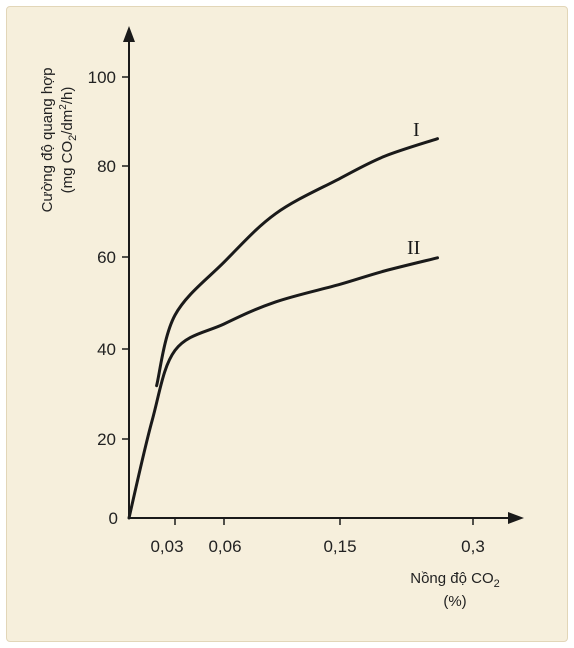 This screenshot has width=574, height=648. Describe the element at coordinates (47, 140) in the screenshot. I see `y-axis-title-line1: Cường độ quang hợp` at that location.